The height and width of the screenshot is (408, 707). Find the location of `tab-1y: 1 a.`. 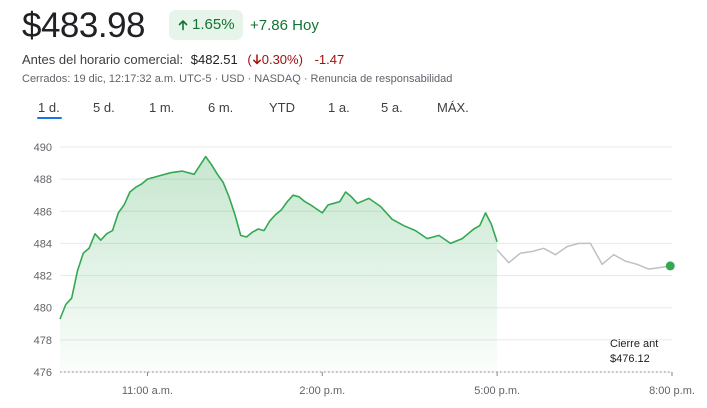

tab-1y: 1 a. is located at coordinates (339, 107).